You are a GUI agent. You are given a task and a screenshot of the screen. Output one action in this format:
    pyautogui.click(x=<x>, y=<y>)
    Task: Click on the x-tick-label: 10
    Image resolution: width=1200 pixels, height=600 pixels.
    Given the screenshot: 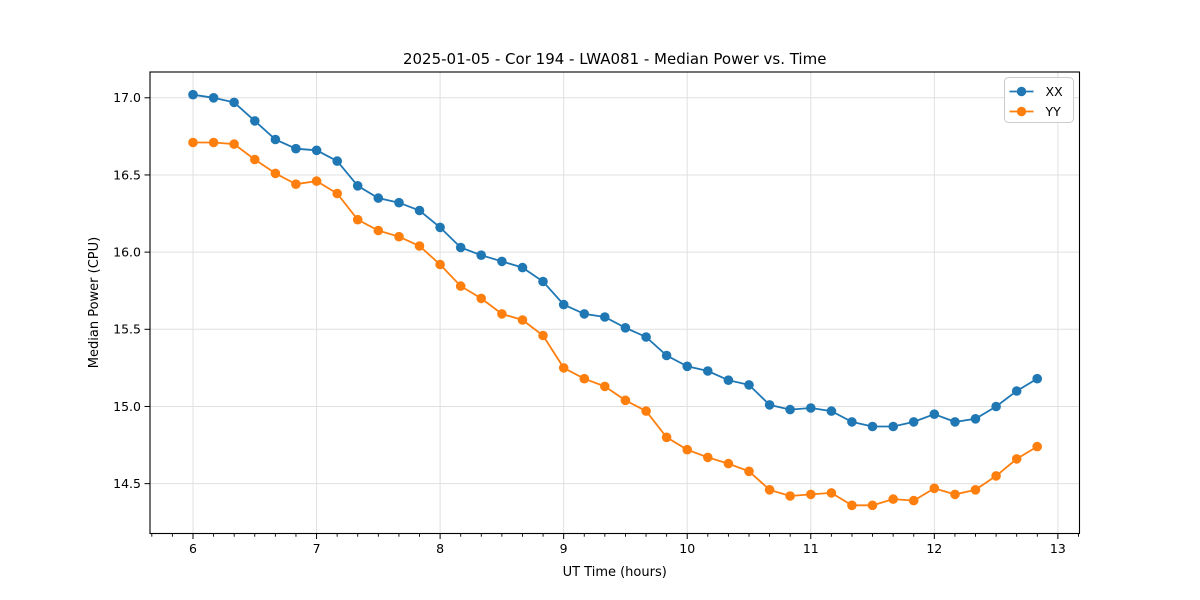 What is the action you would take?
    pyautogui.click(x=687, y=548)
    